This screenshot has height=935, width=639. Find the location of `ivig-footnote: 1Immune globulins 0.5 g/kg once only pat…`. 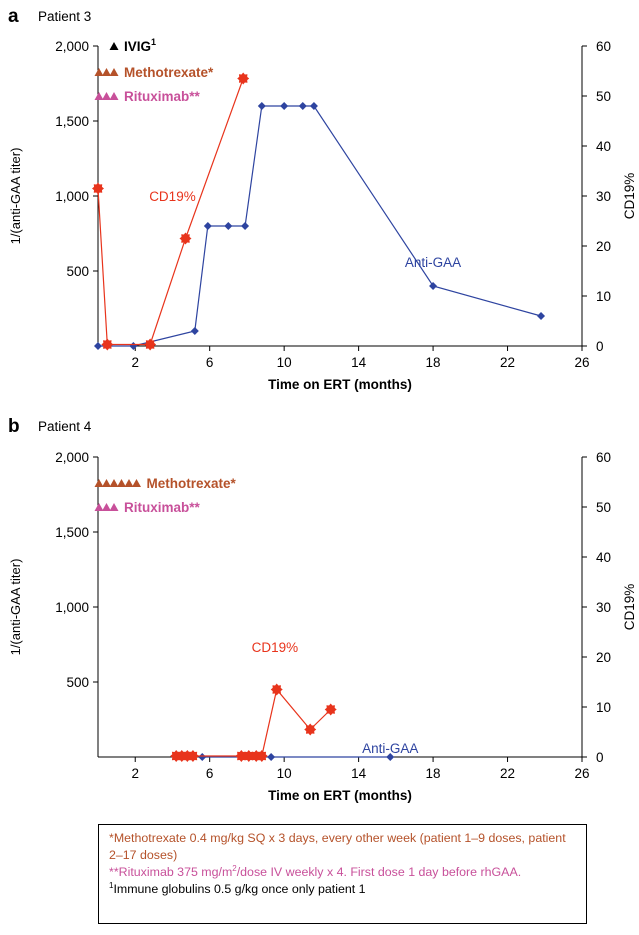

ivig-footnote: 1Immune globulins 0.5 g/kg once only pat… is located at coordinates (342, 889).